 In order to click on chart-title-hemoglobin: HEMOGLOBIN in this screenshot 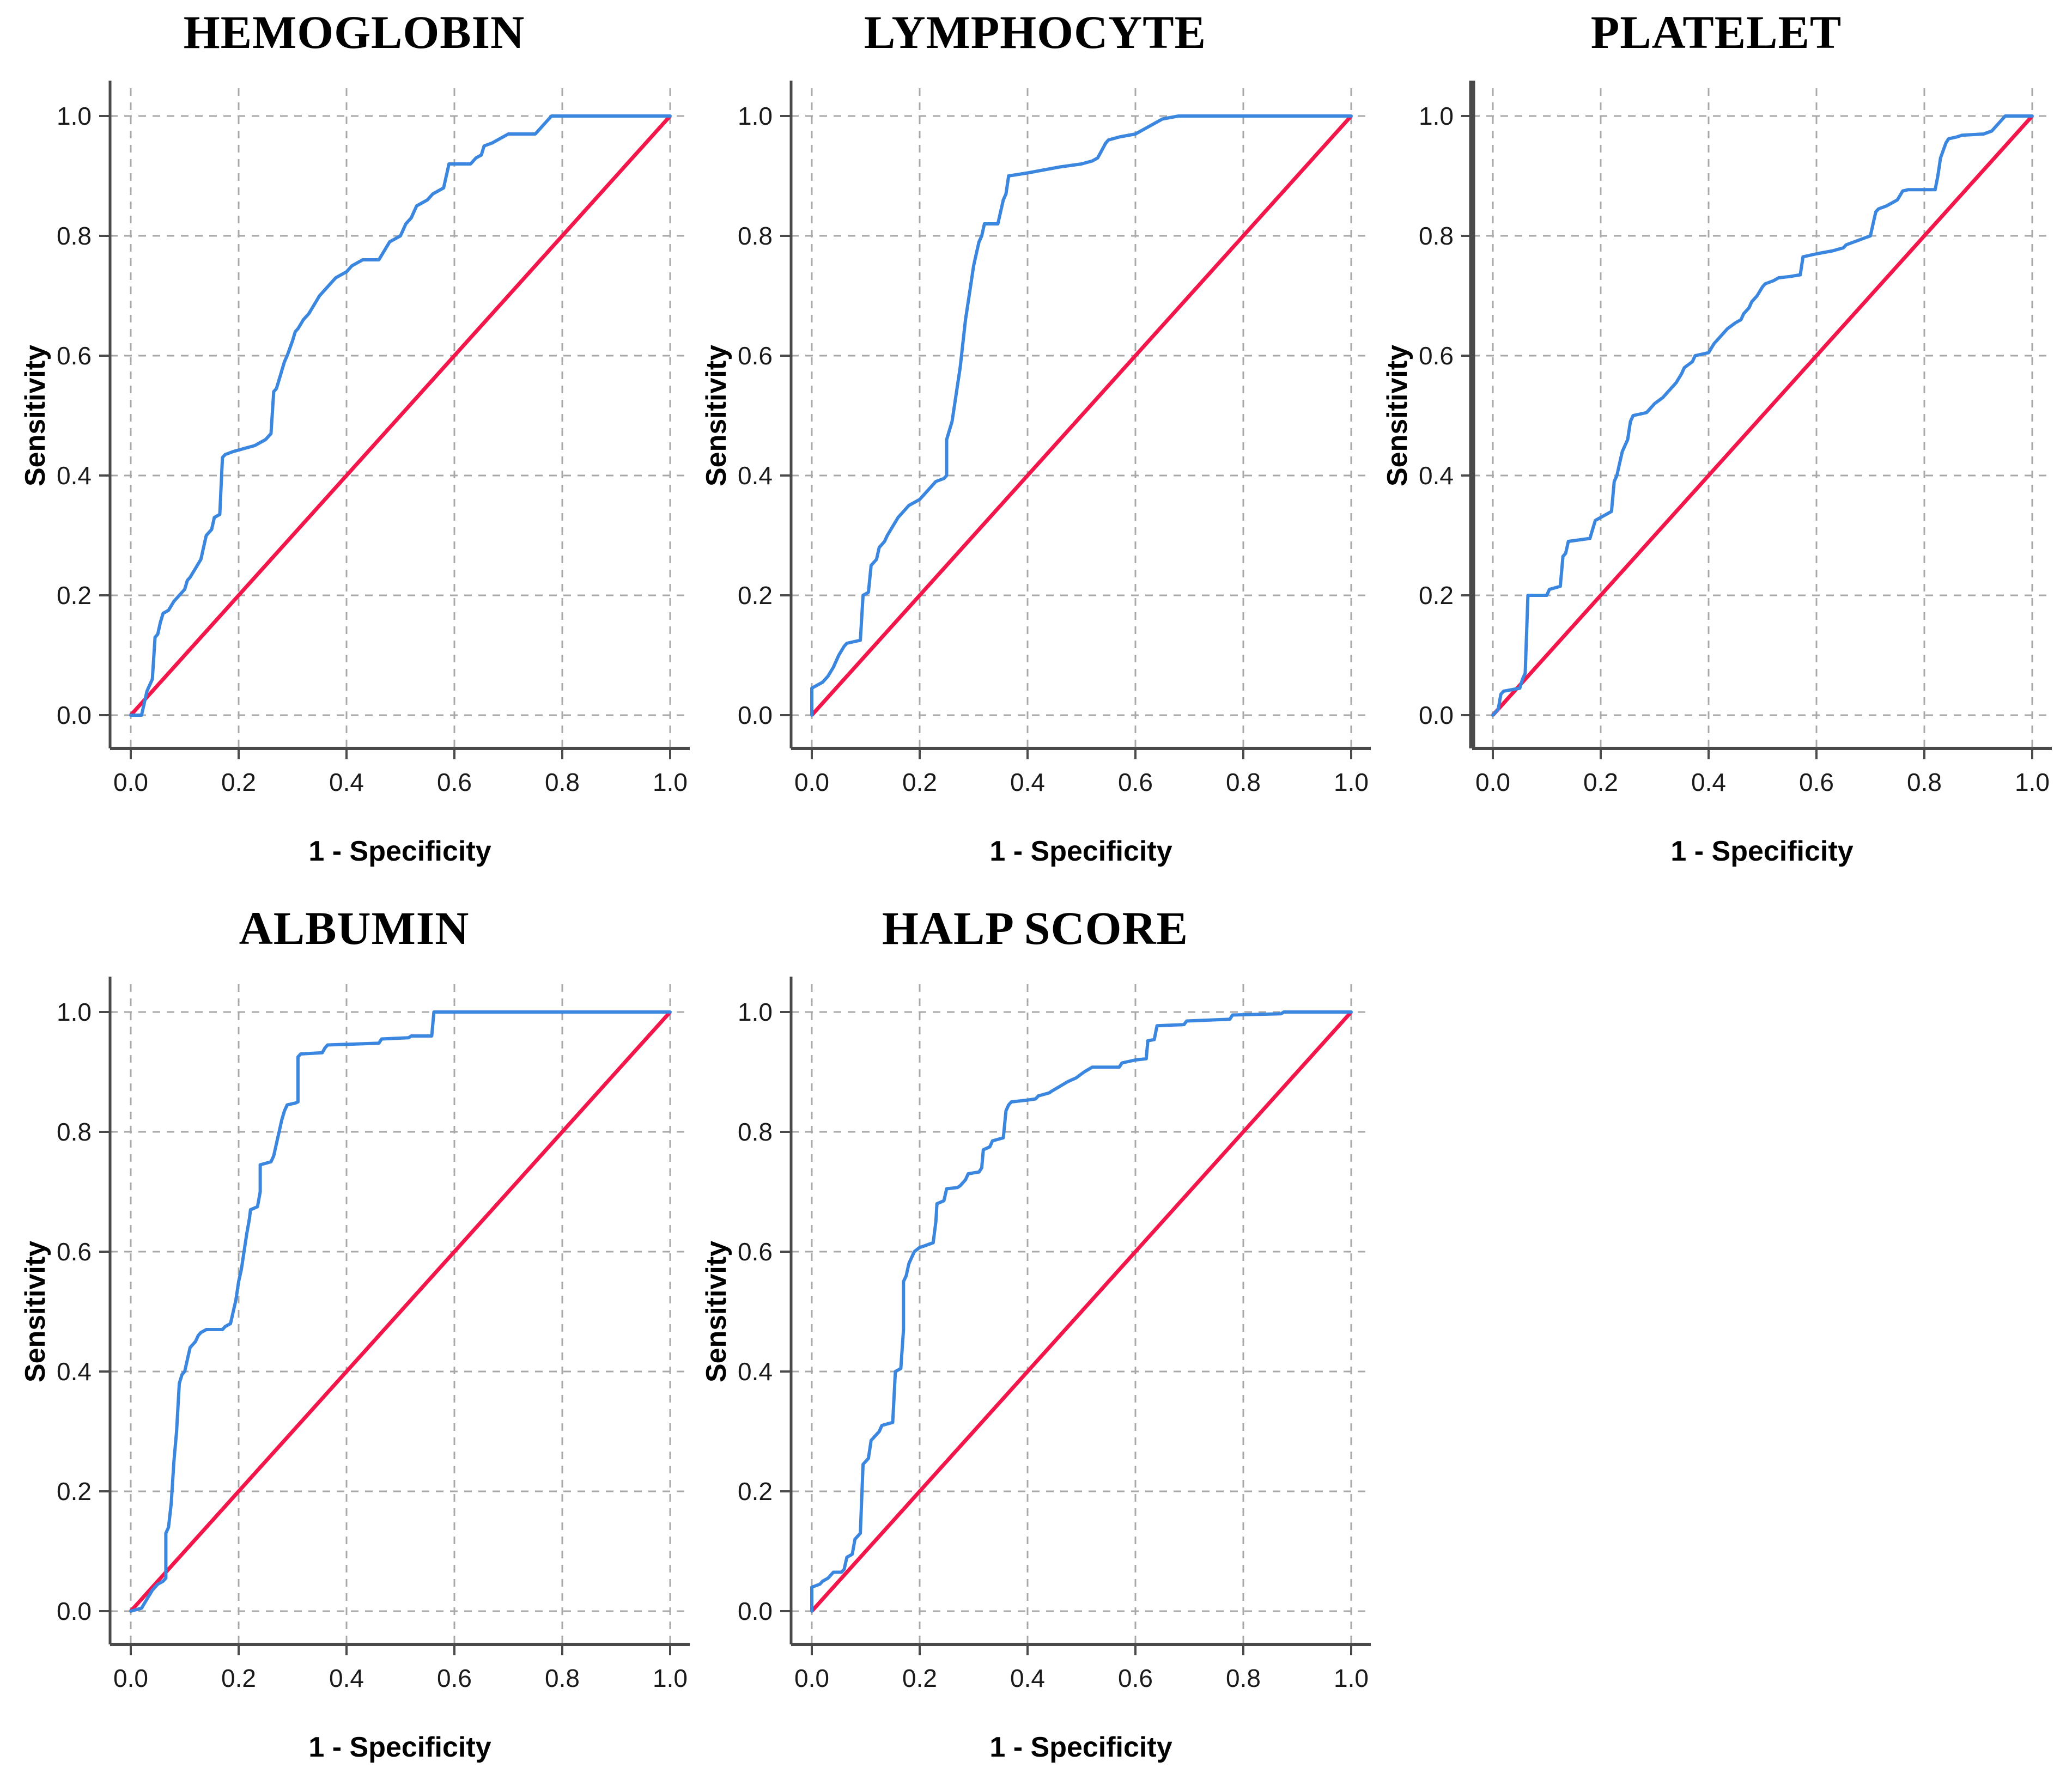, I will do `click(354, 32)`.